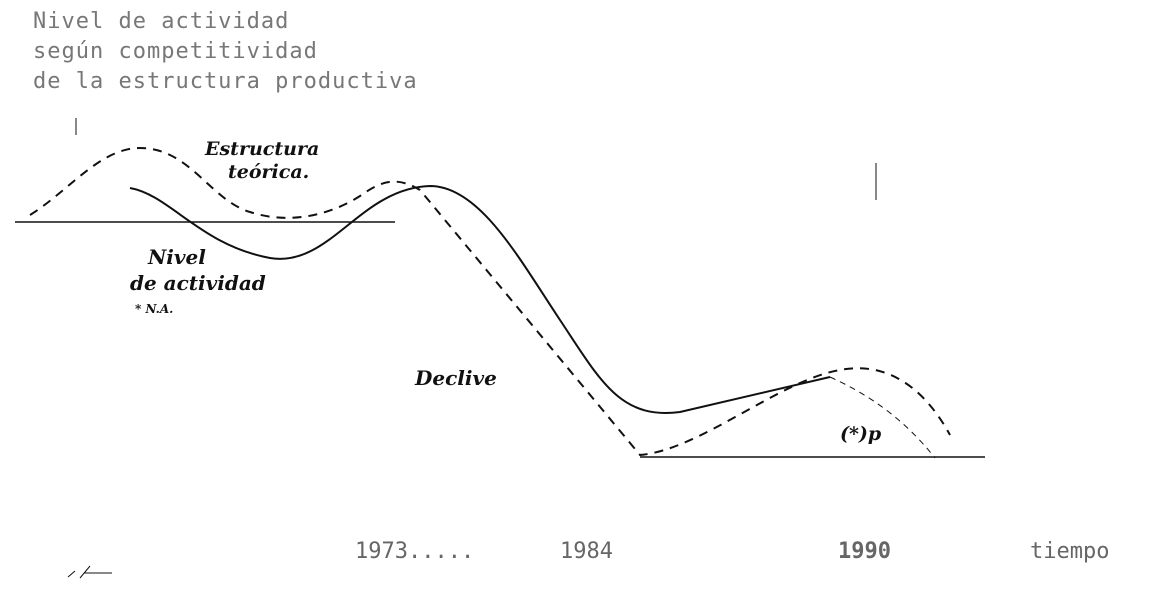 This screenshot has height=594, width=1152. What do you see at coordinates (882, 417) in the screenshot?
I see `projection-curve` at bounding box center [882, 417].